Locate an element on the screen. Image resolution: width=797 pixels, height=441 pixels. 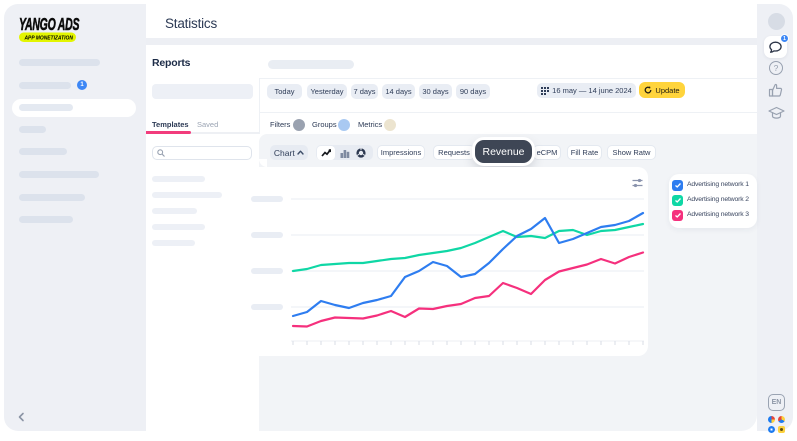
svg-text: APP MONETIZATION is located at coordinates (48, 38).